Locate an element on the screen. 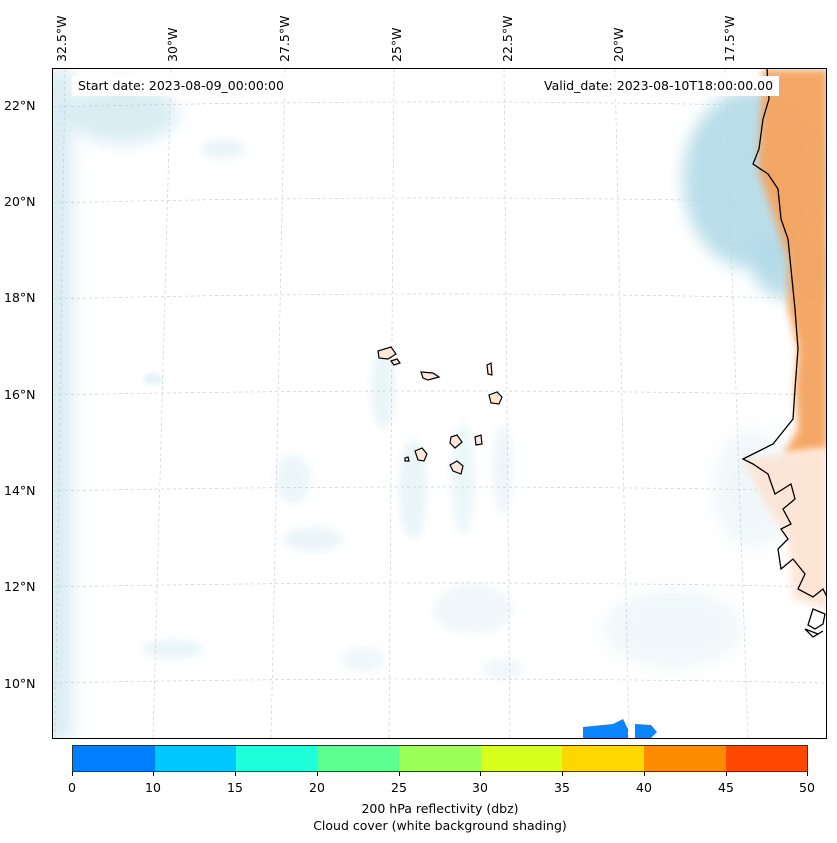  lon-label: 27.5°W is located at coordinates (284, 38).